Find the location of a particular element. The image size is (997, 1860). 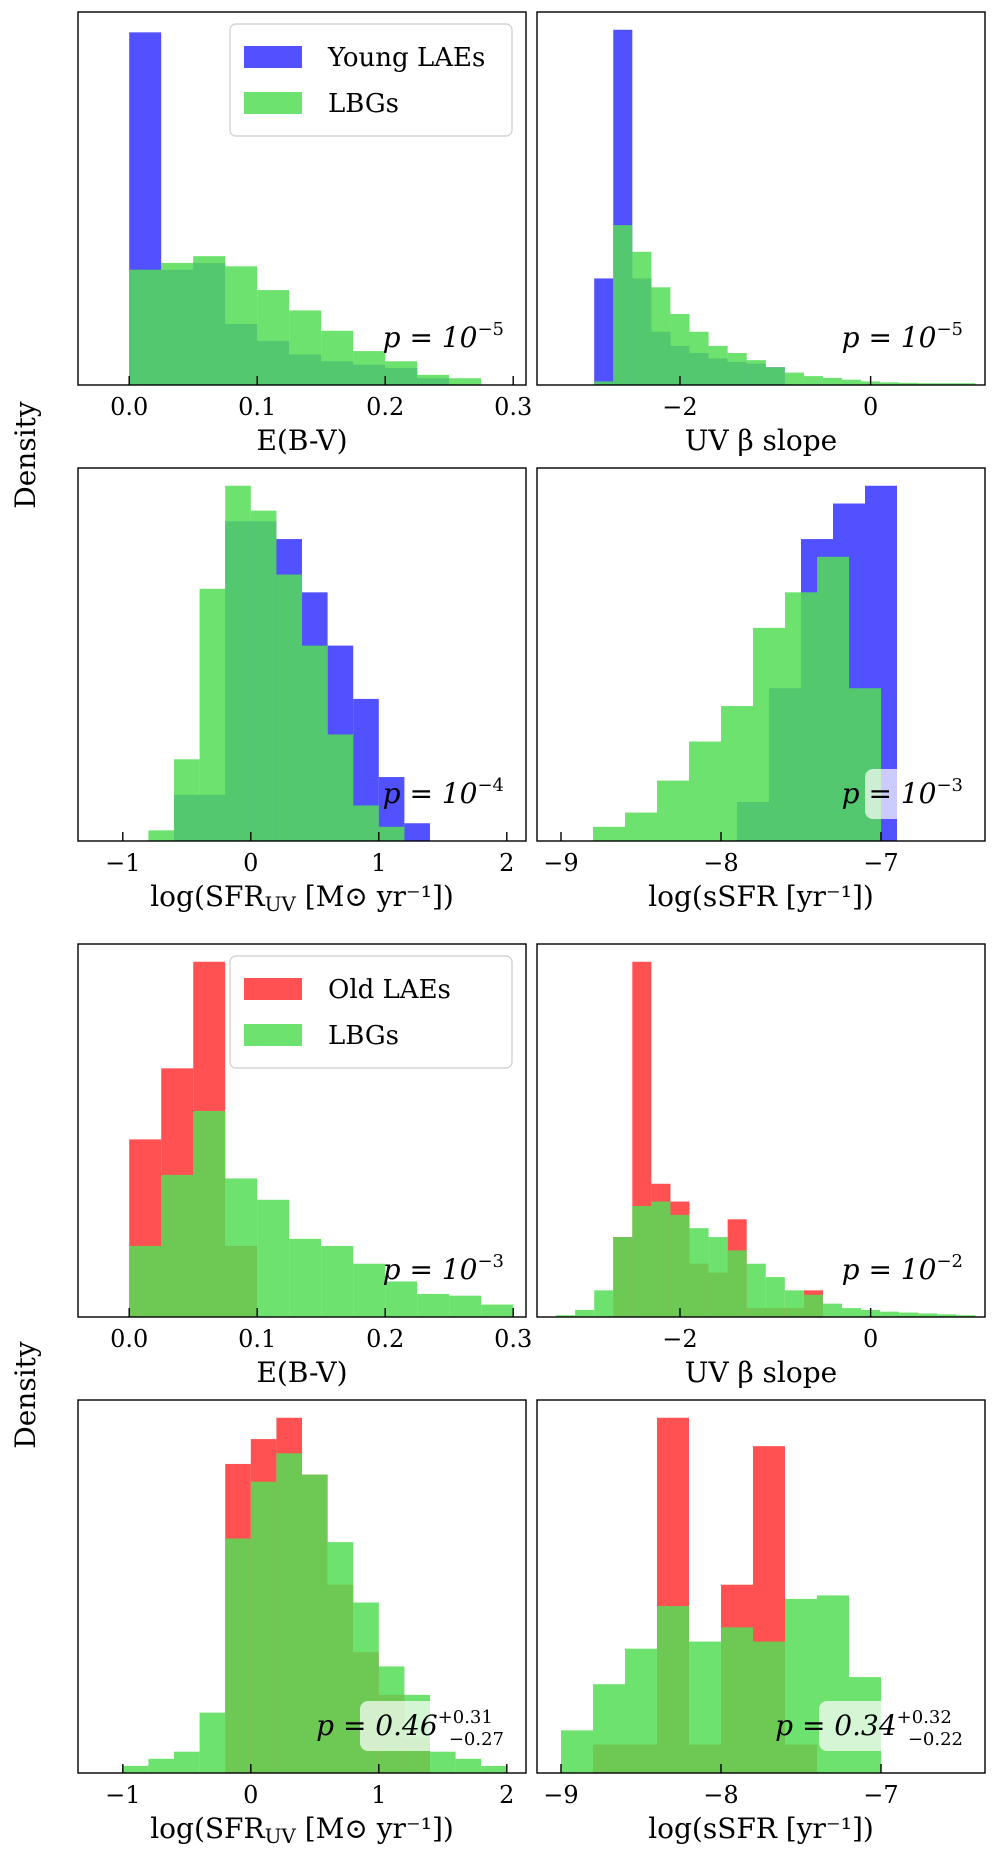

p-value-annotation: p = 10−2 is located at coordinates (902, 1268).